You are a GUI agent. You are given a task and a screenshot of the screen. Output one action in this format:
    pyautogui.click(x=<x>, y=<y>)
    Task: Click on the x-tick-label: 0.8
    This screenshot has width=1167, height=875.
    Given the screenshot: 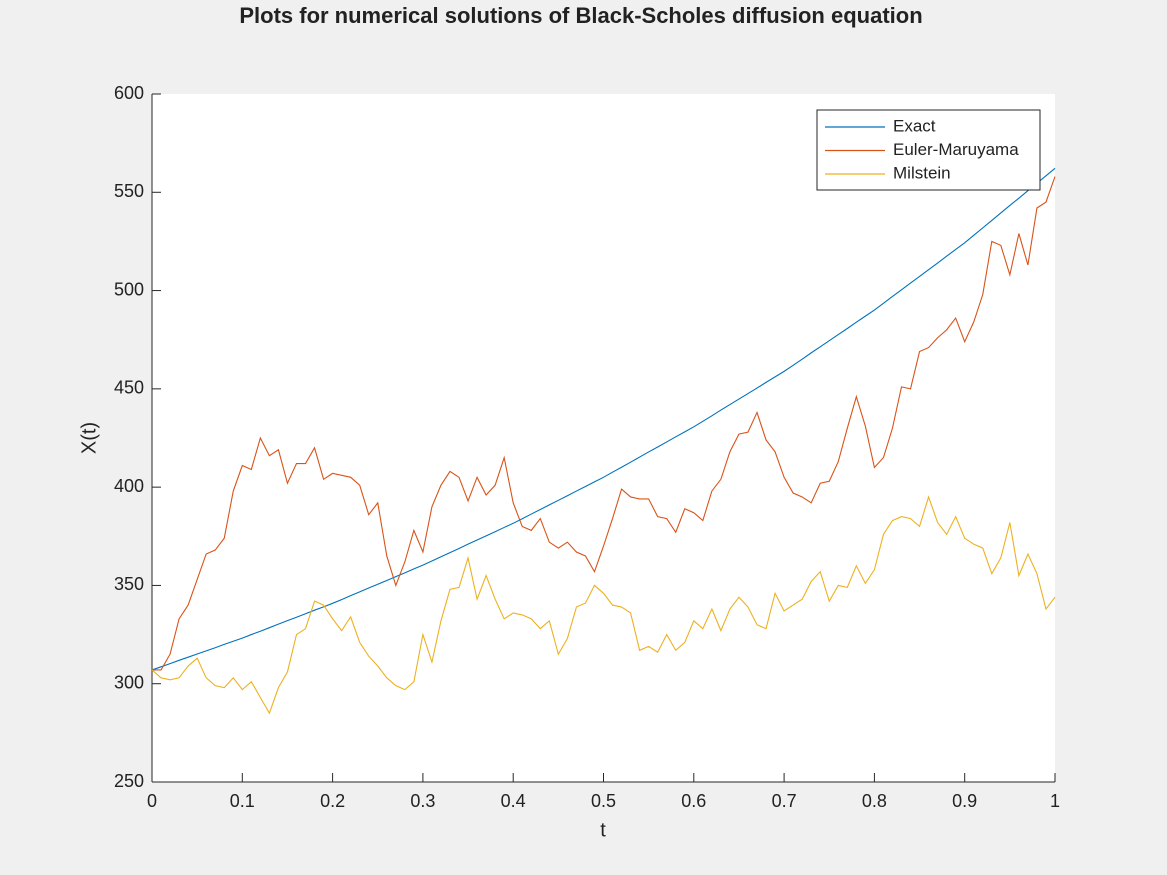 What is the action you would take?
    pyautogui.click(x=874, y=801)
    